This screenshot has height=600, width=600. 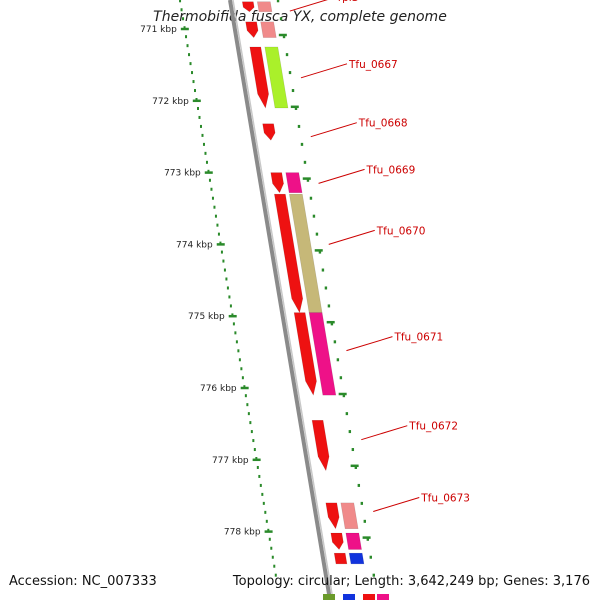 I want to click on gene-label: Tfu_0673, so click(x=445, y=498).